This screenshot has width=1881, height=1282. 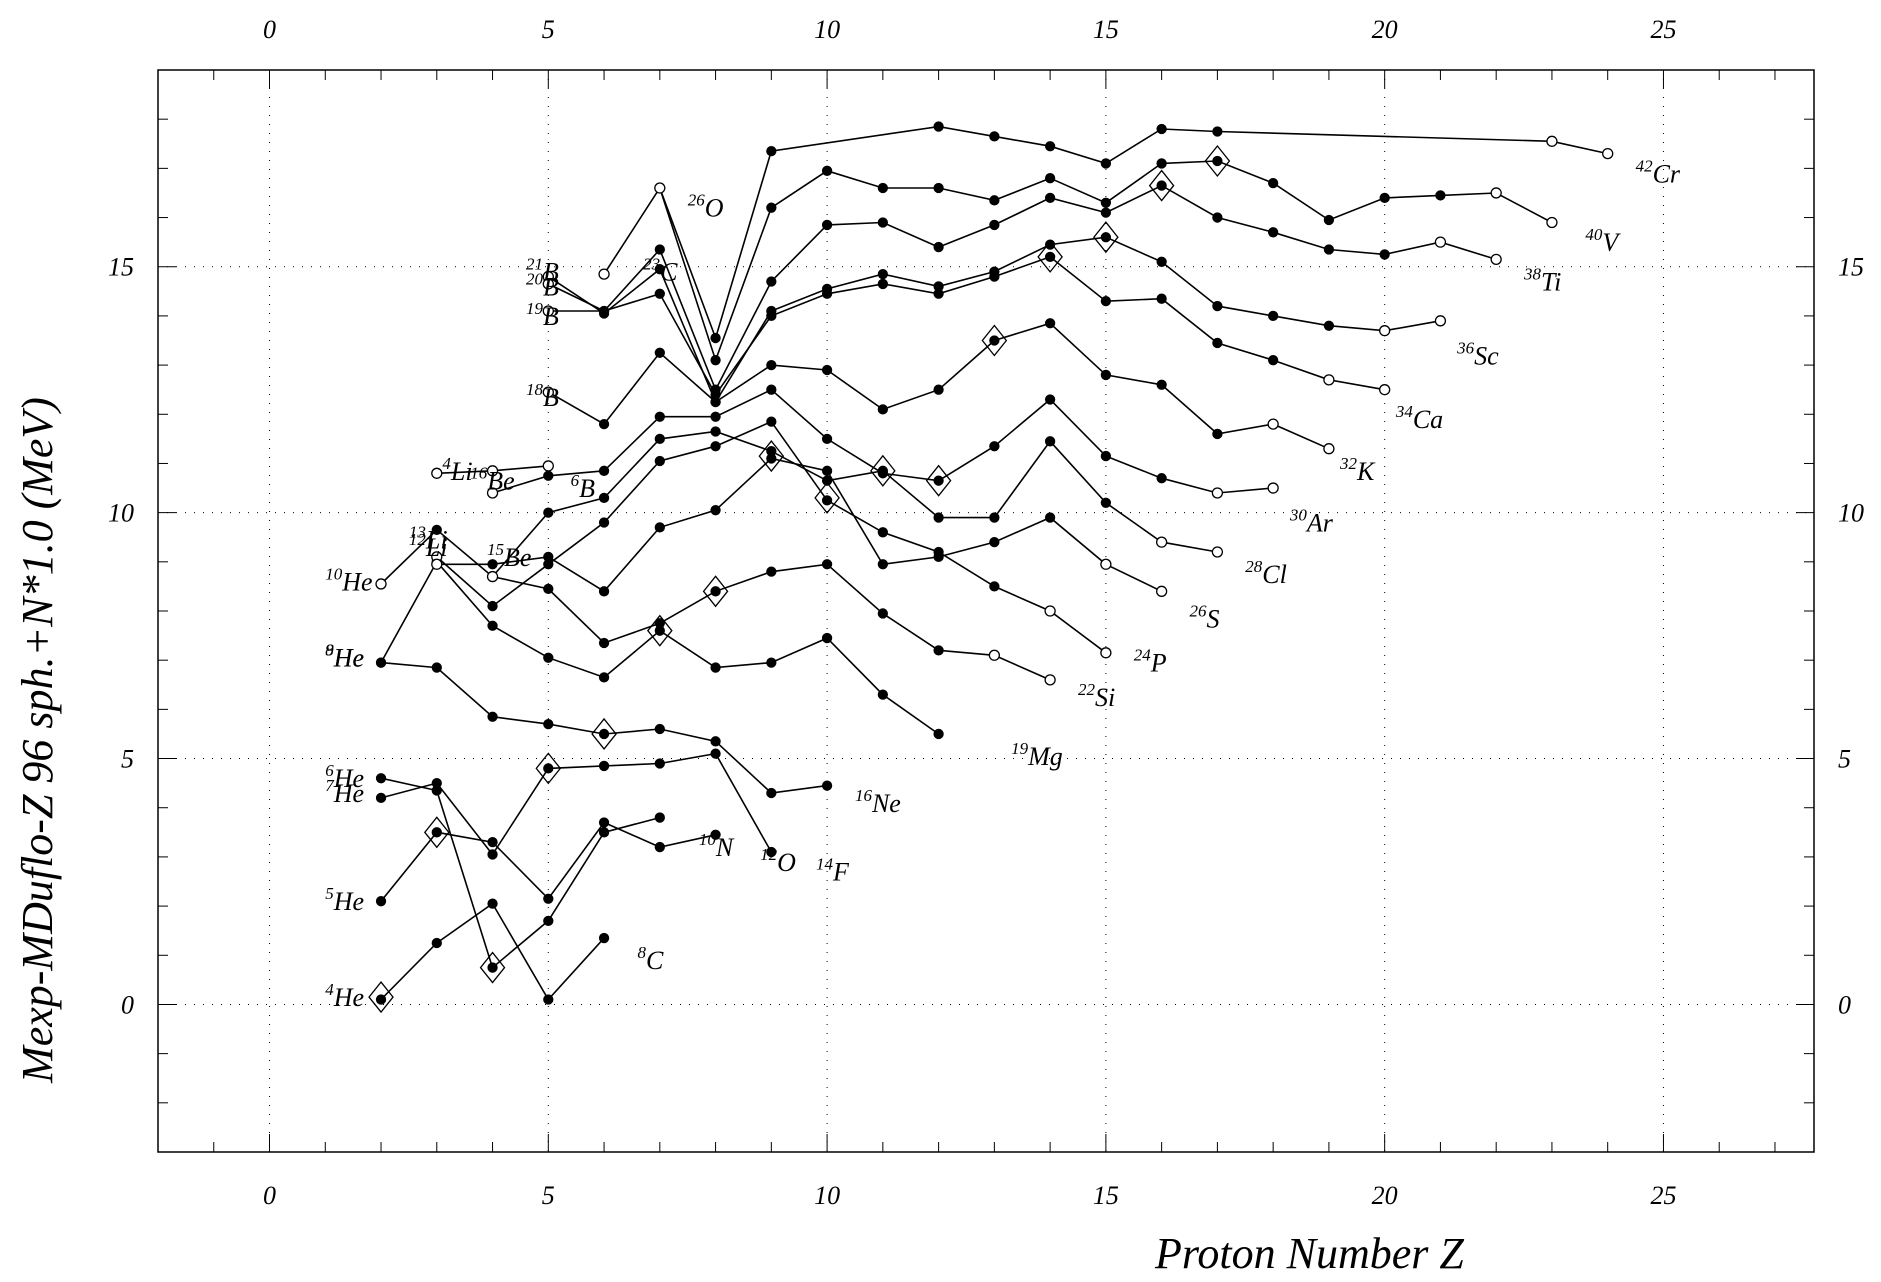 I want to click on nuclide-label: 36Sc, so click(x=1477, y=354).